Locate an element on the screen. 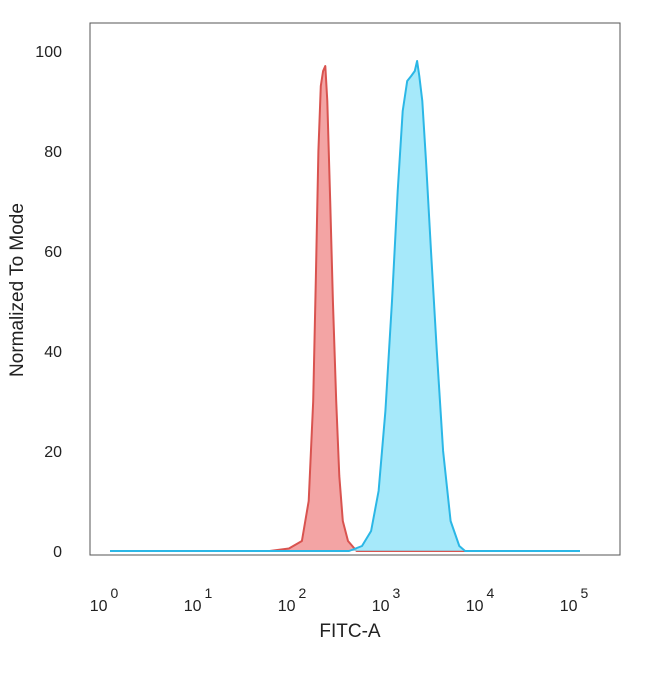  x-tick-label: 10³ is located at coordinates (386, 600).